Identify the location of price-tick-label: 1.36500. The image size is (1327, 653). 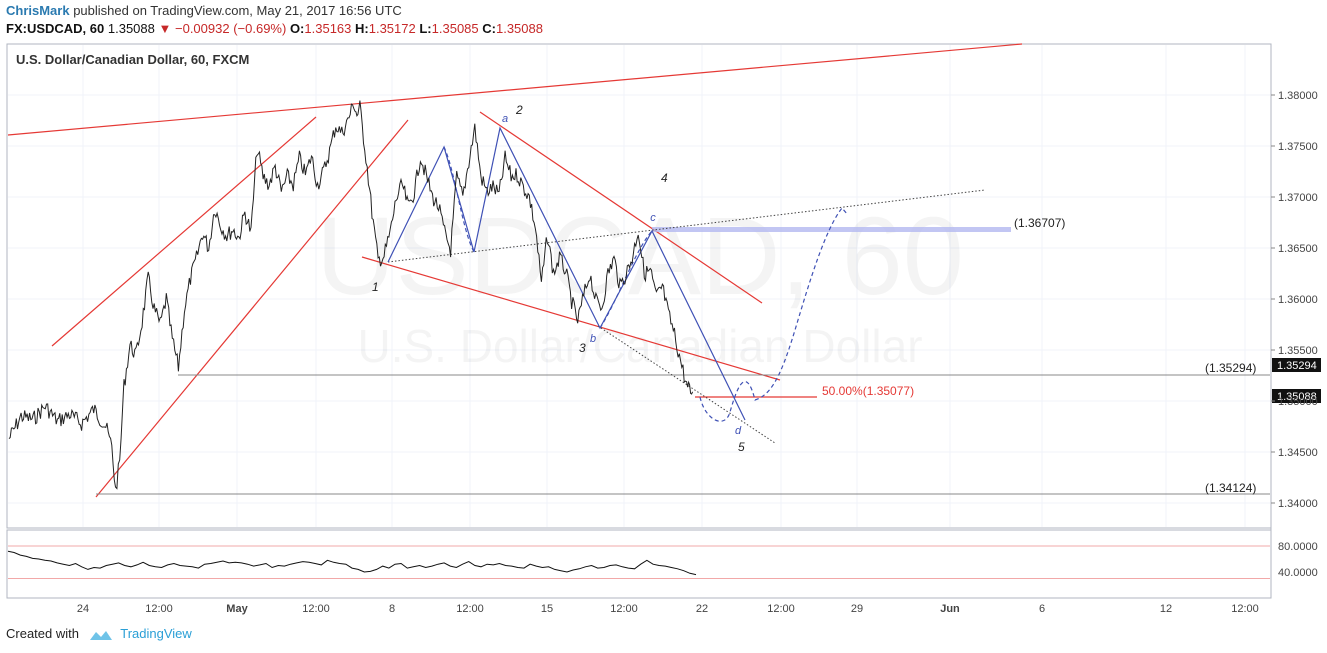
(1298, 249).